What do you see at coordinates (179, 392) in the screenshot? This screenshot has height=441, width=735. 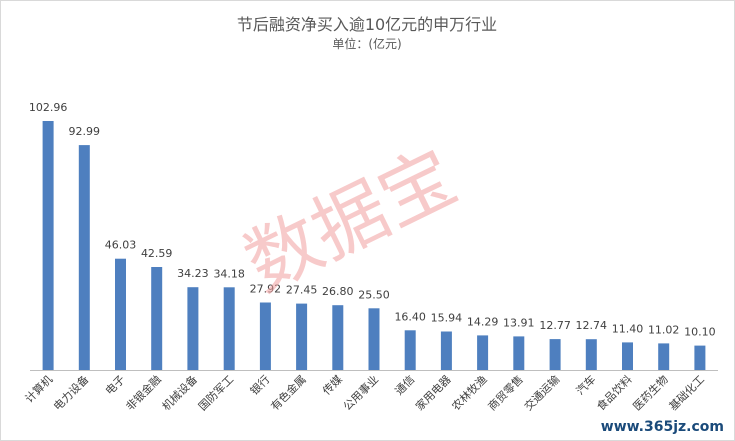 I see `category-label-5: 机械设备` at bounding box center [179, 392].